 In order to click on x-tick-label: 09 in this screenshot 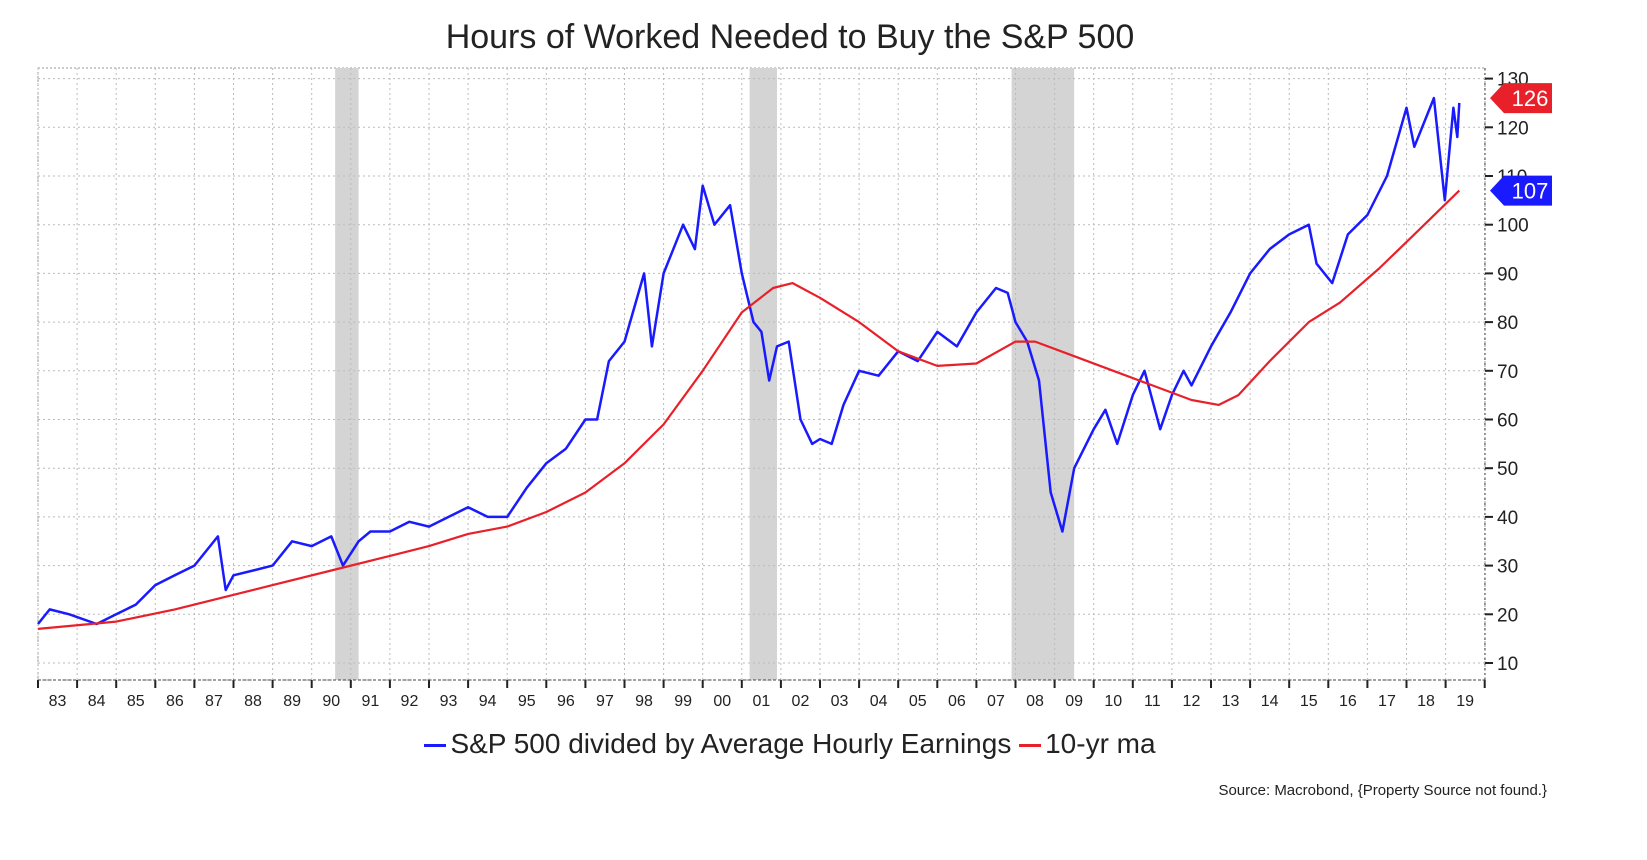, I will do `click(1074, 701)`.